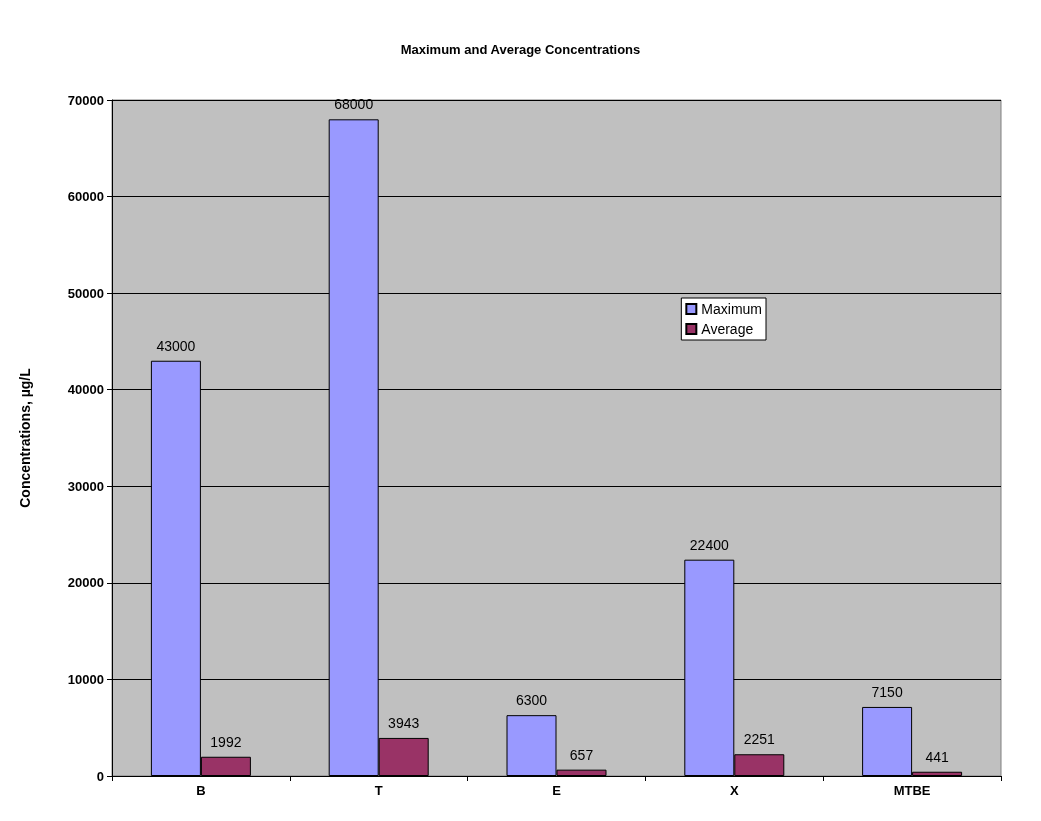  What do you see at coordinates (557, 790) in the screenshot?
I see `x-tick-label: E` at bounding box center [557, 790].